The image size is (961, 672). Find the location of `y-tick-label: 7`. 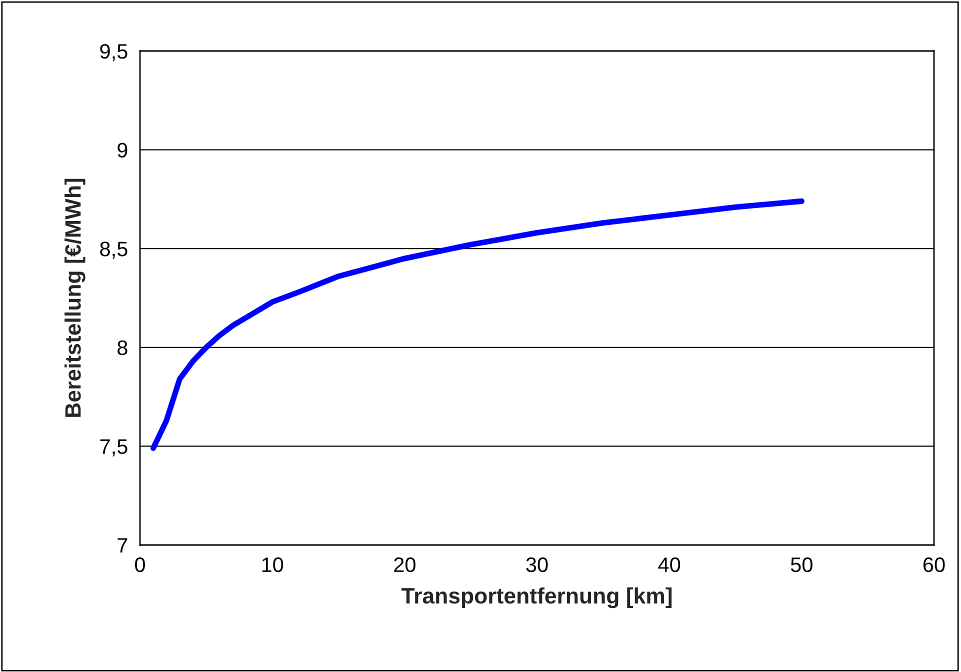

y-tick-label: 7 is located at coordinates (123, 545).